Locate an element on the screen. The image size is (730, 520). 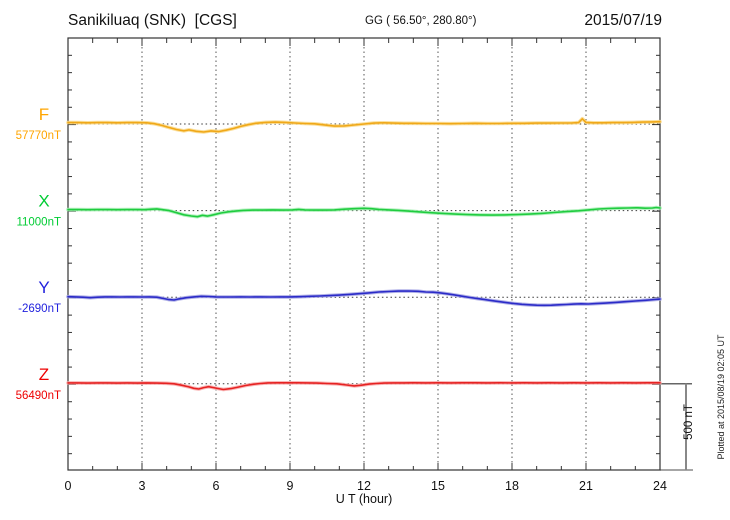
channel-letter-F: F is located at coordinates (44, 114).